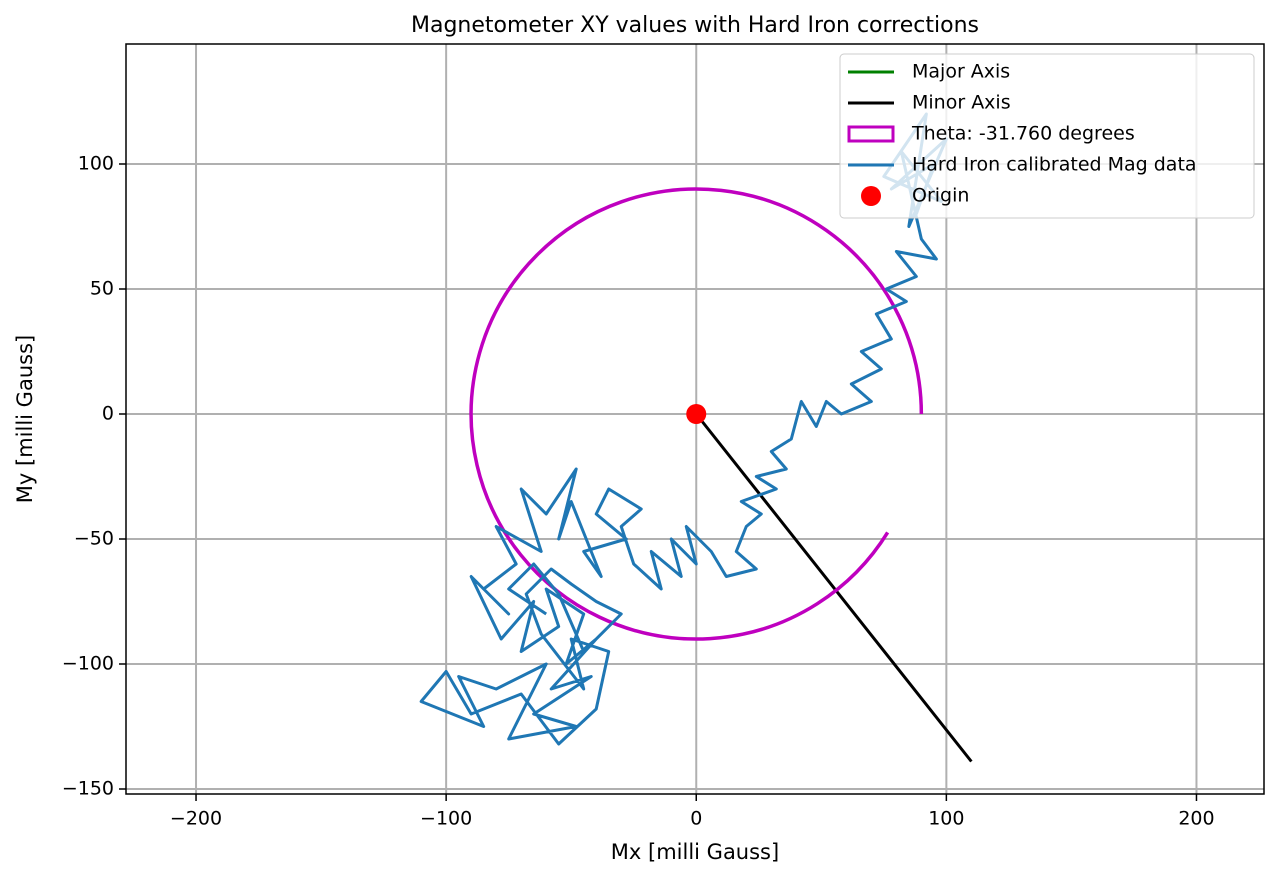  Describe the element at coordinates (96, 164) in the screenshot. I see `y-tick-label: 100` at that location.